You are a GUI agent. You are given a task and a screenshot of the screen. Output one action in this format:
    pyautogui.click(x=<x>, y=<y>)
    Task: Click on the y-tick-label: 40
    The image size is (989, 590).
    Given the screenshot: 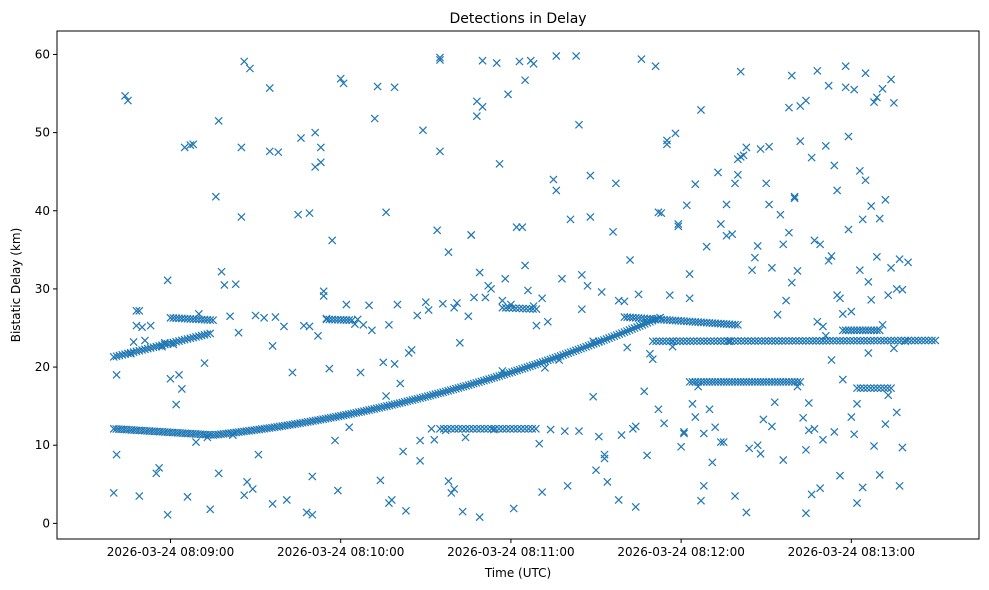 What is the action you would take?
    pyautogui.click(x=42, y=211)
    